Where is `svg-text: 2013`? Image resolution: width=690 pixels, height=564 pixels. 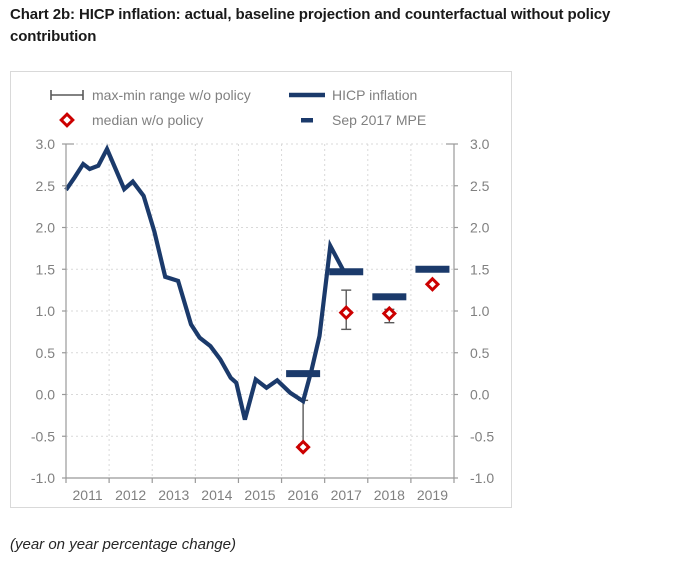
svg-text: 2013 is located at coordinates (173, 495).